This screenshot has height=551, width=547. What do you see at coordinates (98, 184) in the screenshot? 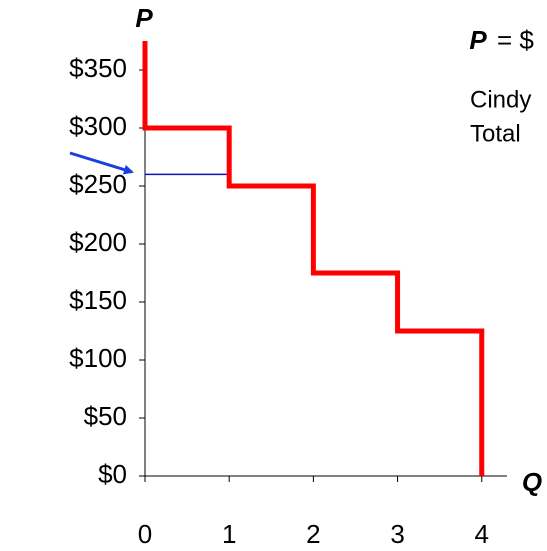
I see `y-tick-label: $250` at bounding box center [98, 184].